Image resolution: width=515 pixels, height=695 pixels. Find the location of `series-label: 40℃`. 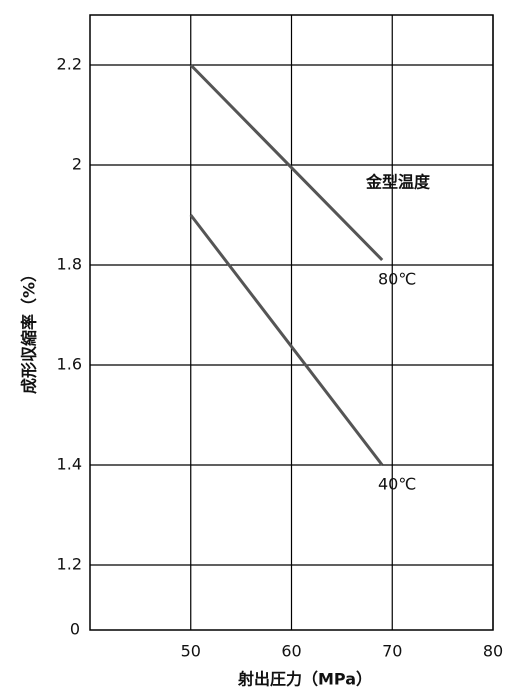

series-label: 40℃ is located at coordinates (397, 484).